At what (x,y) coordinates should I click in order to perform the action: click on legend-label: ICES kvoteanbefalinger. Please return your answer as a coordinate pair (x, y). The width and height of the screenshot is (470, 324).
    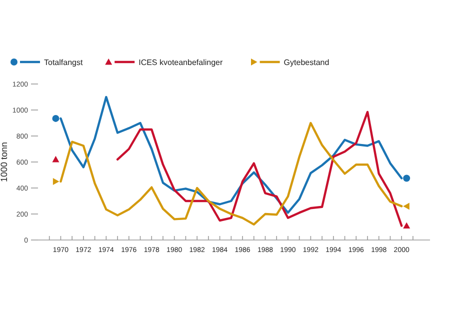
    Looking at the image, I should click on (180, 62).